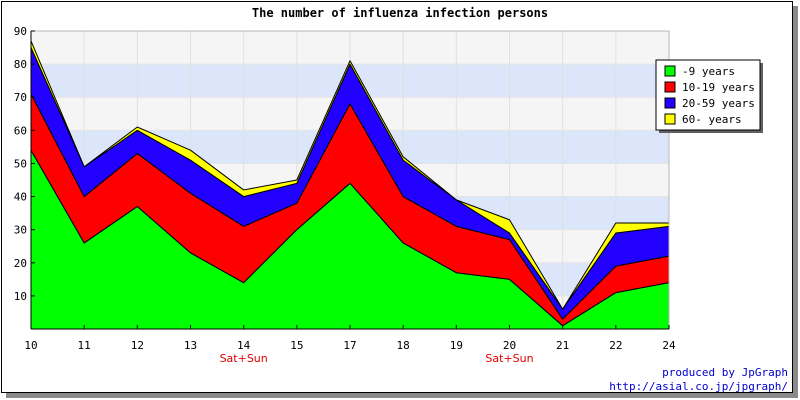  Describe the element at coordinates (20, 130) in the screenshot. I see `y-tick-label: 60` at that location.